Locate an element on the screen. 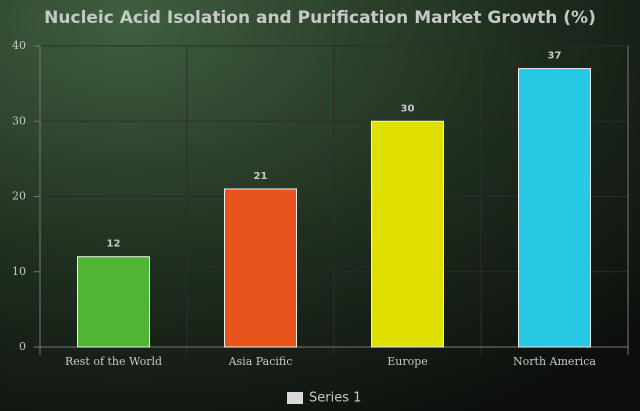 Image resolution: width=640 pixels, height=411 pixels. data-label: 37 is located at coordinates (555, 56).